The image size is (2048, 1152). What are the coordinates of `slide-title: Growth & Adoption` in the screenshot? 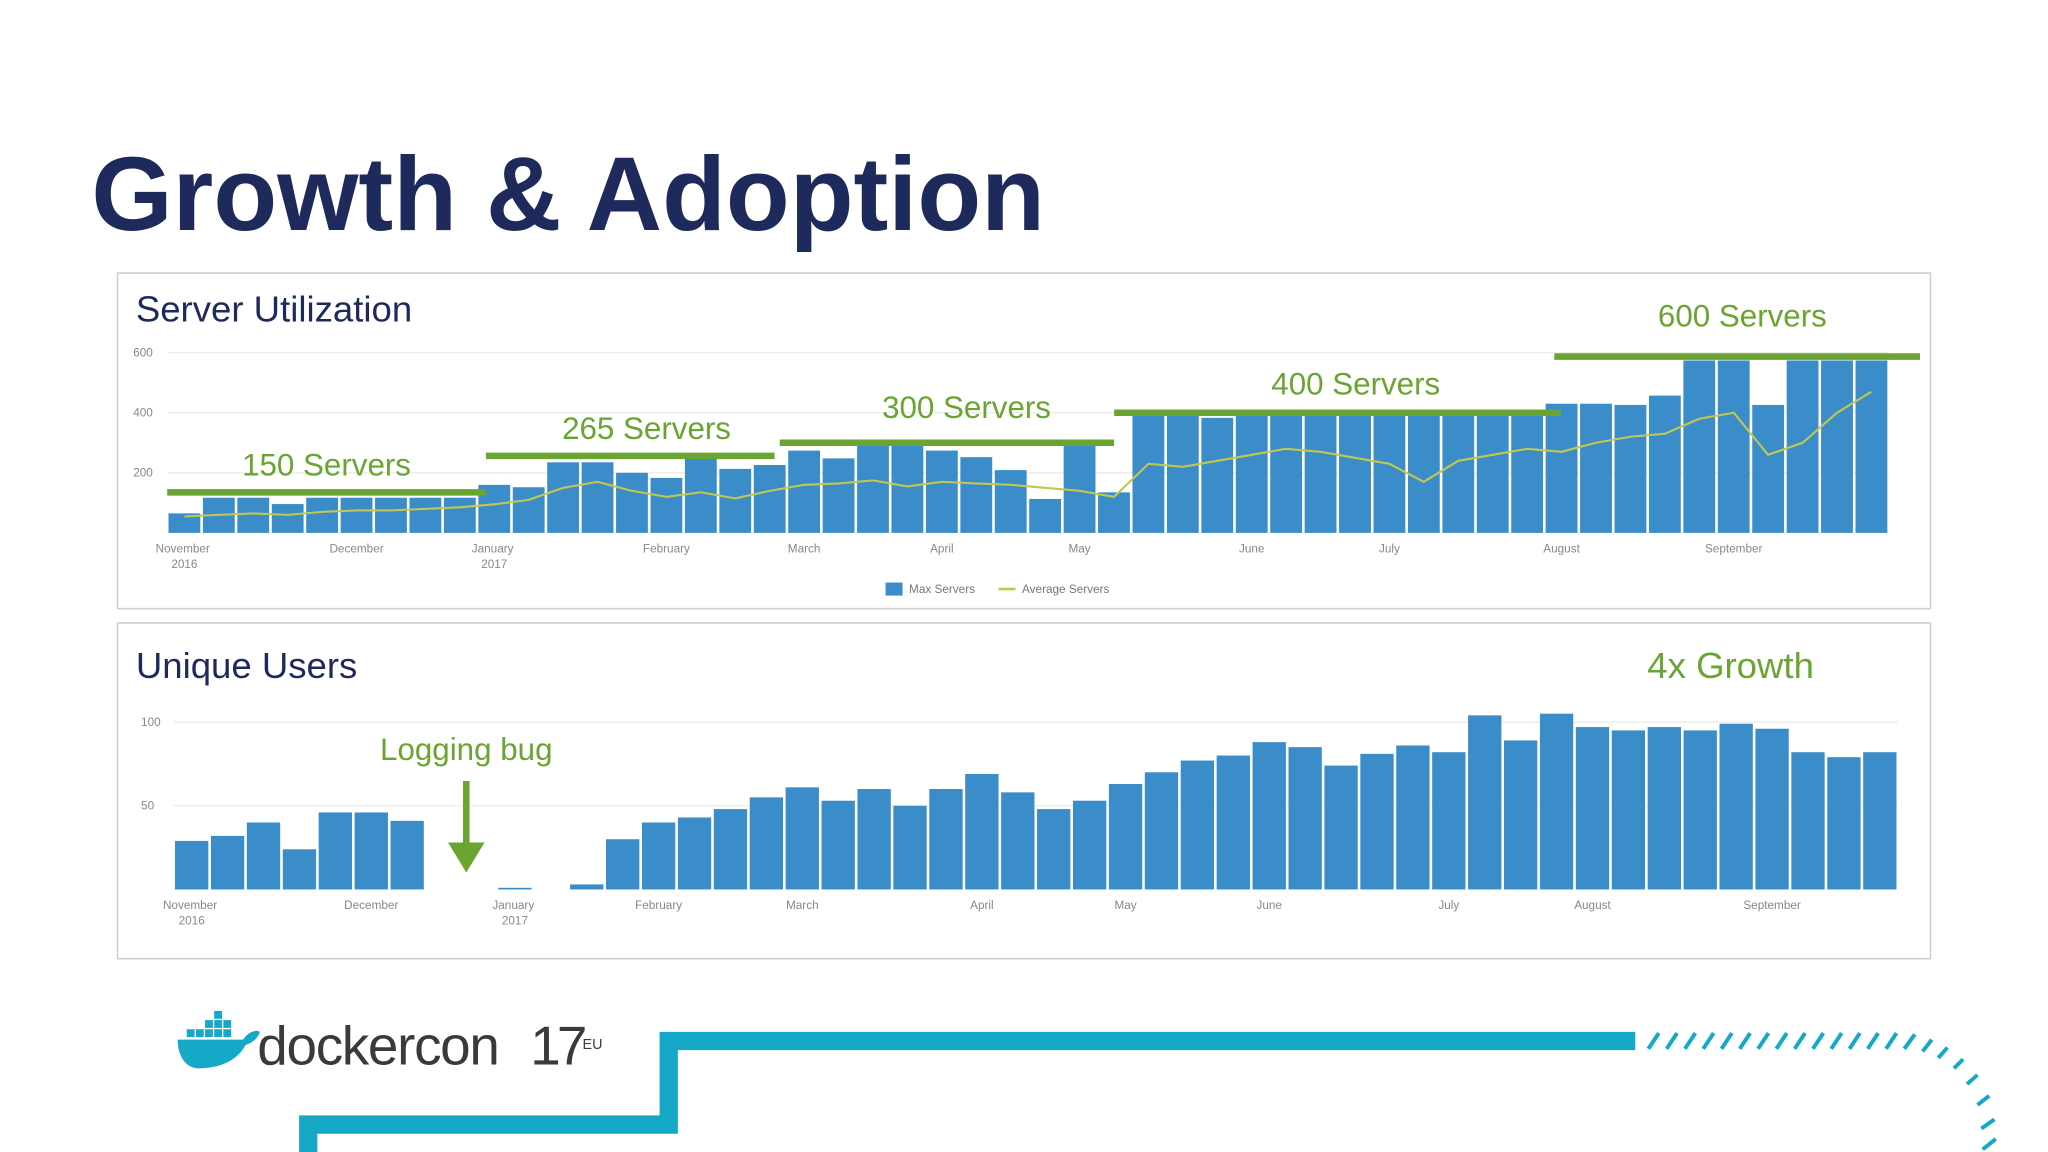 It's located at (568, 194).